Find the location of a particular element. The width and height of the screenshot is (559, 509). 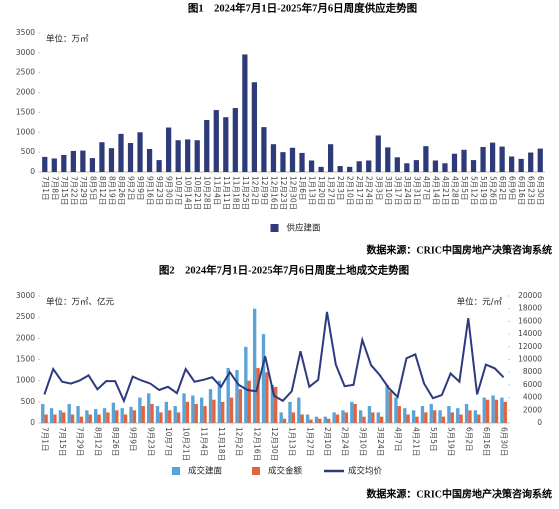

x-tick-label: 3月17日 is located at coordinates (397, 190).